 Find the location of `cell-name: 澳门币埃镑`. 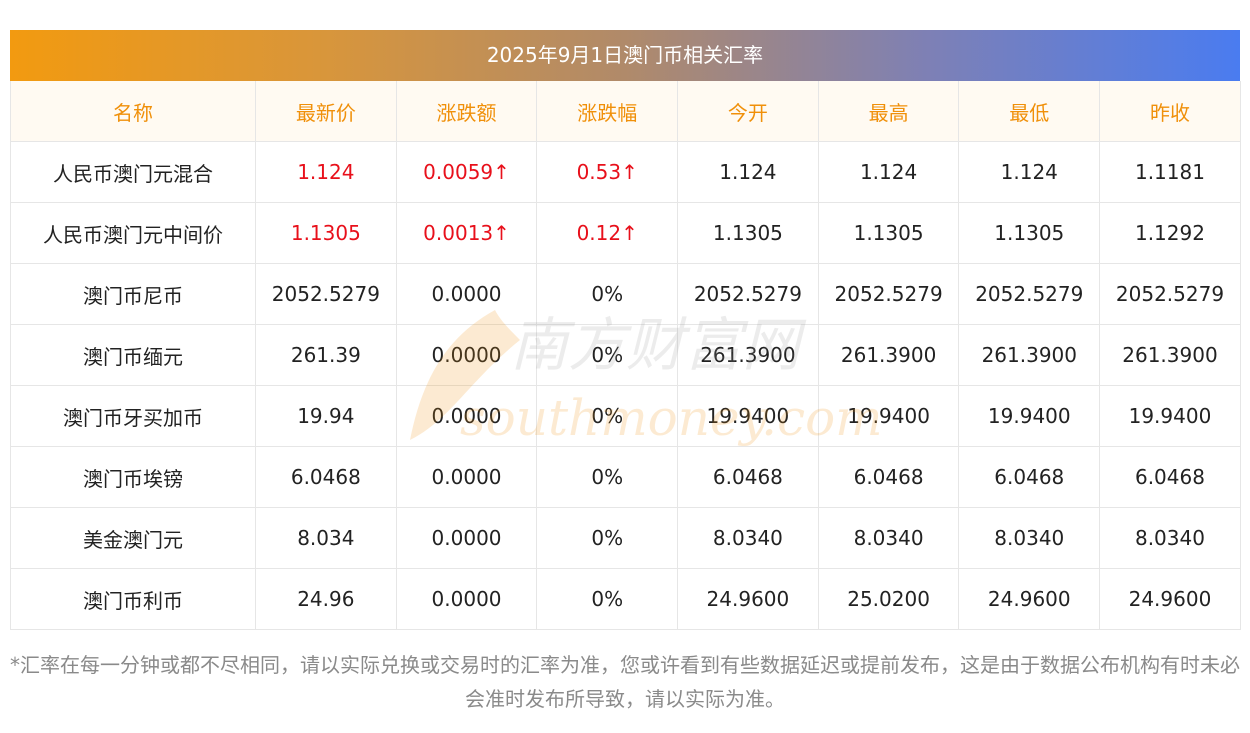

cell-name: 澳门币埃镑 is located at coordinates (133, 477).